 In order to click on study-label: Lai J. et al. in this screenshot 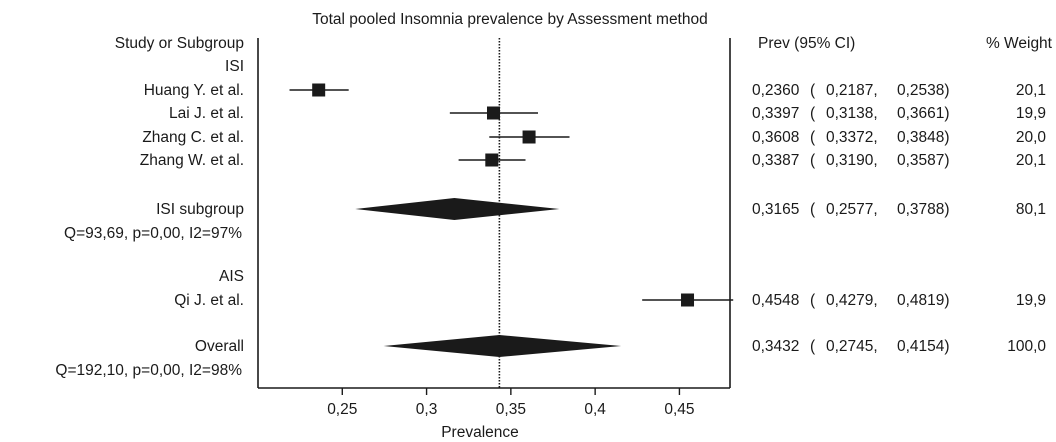, I will do `click(206, 113)`.